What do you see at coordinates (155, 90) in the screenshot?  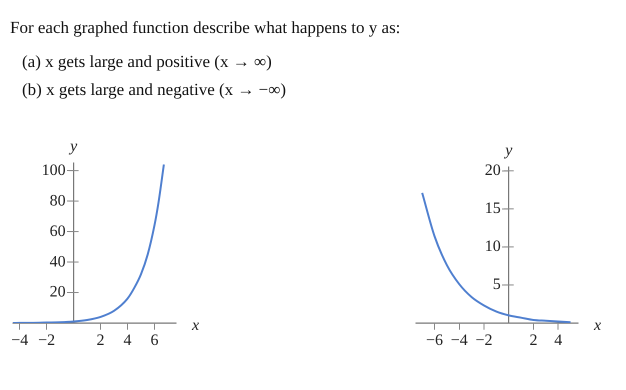 I see `text: (b) x gets large and negative (x → −∞)` at bounding box center [155, 90].